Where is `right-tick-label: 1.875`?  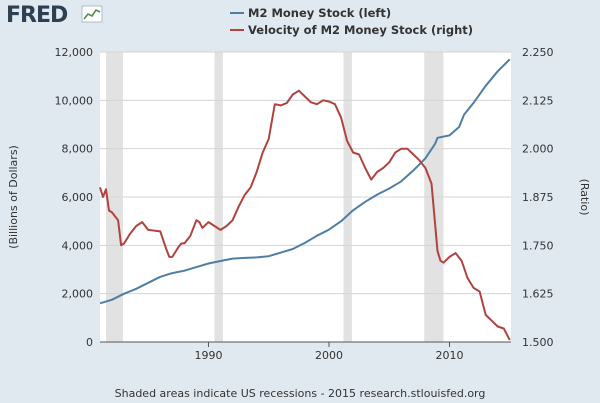
right-tick-label: 1.875 is located at coordinates (538, 197).